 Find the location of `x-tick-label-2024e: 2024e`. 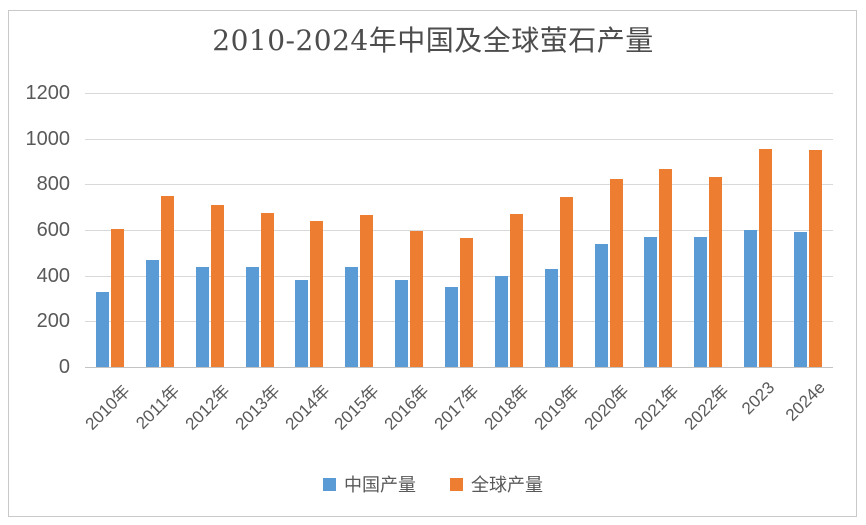

x-tick-label-2024e: 2024e is located at coordinates (805, 401).